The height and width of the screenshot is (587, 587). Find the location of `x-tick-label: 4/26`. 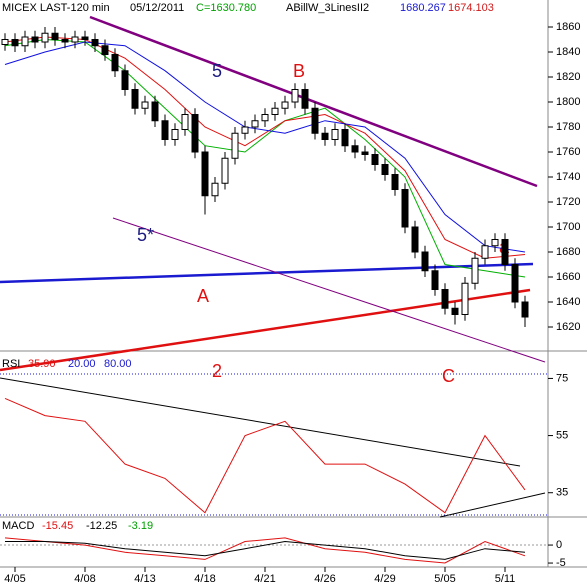

x-tick-label: 4/26 is located at coordinates (324, 579).